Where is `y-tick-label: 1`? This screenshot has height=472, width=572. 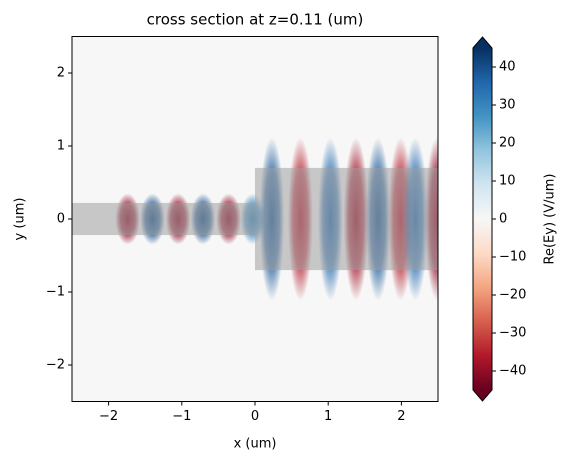 y-tick-label: 1 is located at coordinates (61, 146).